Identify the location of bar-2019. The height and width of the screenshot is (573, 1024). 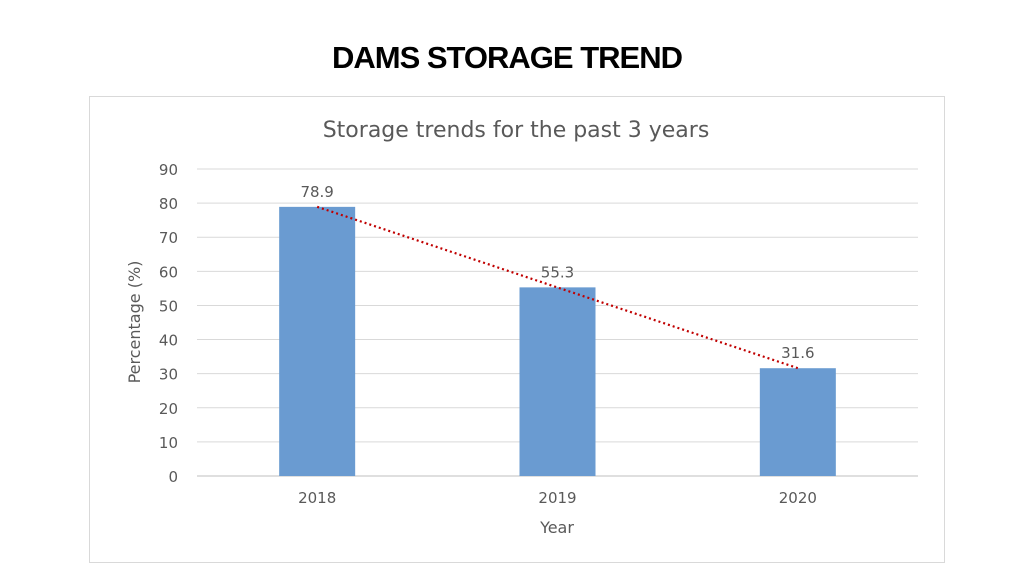
(557, 381).